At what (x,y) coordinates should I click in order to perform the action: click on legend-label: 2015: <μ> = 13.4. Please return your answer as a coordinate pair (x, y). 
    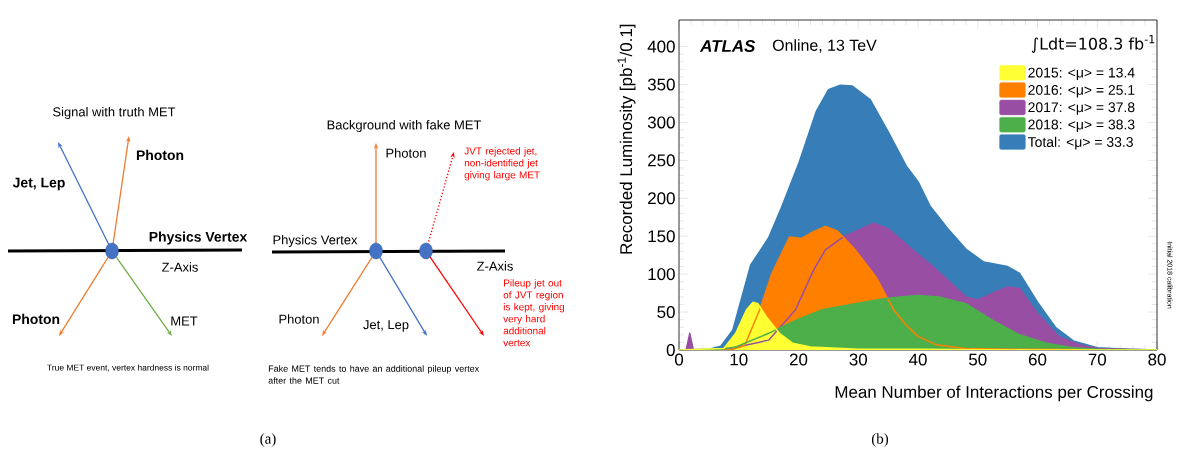
    Looking at the image, I should click on (1081, 74).